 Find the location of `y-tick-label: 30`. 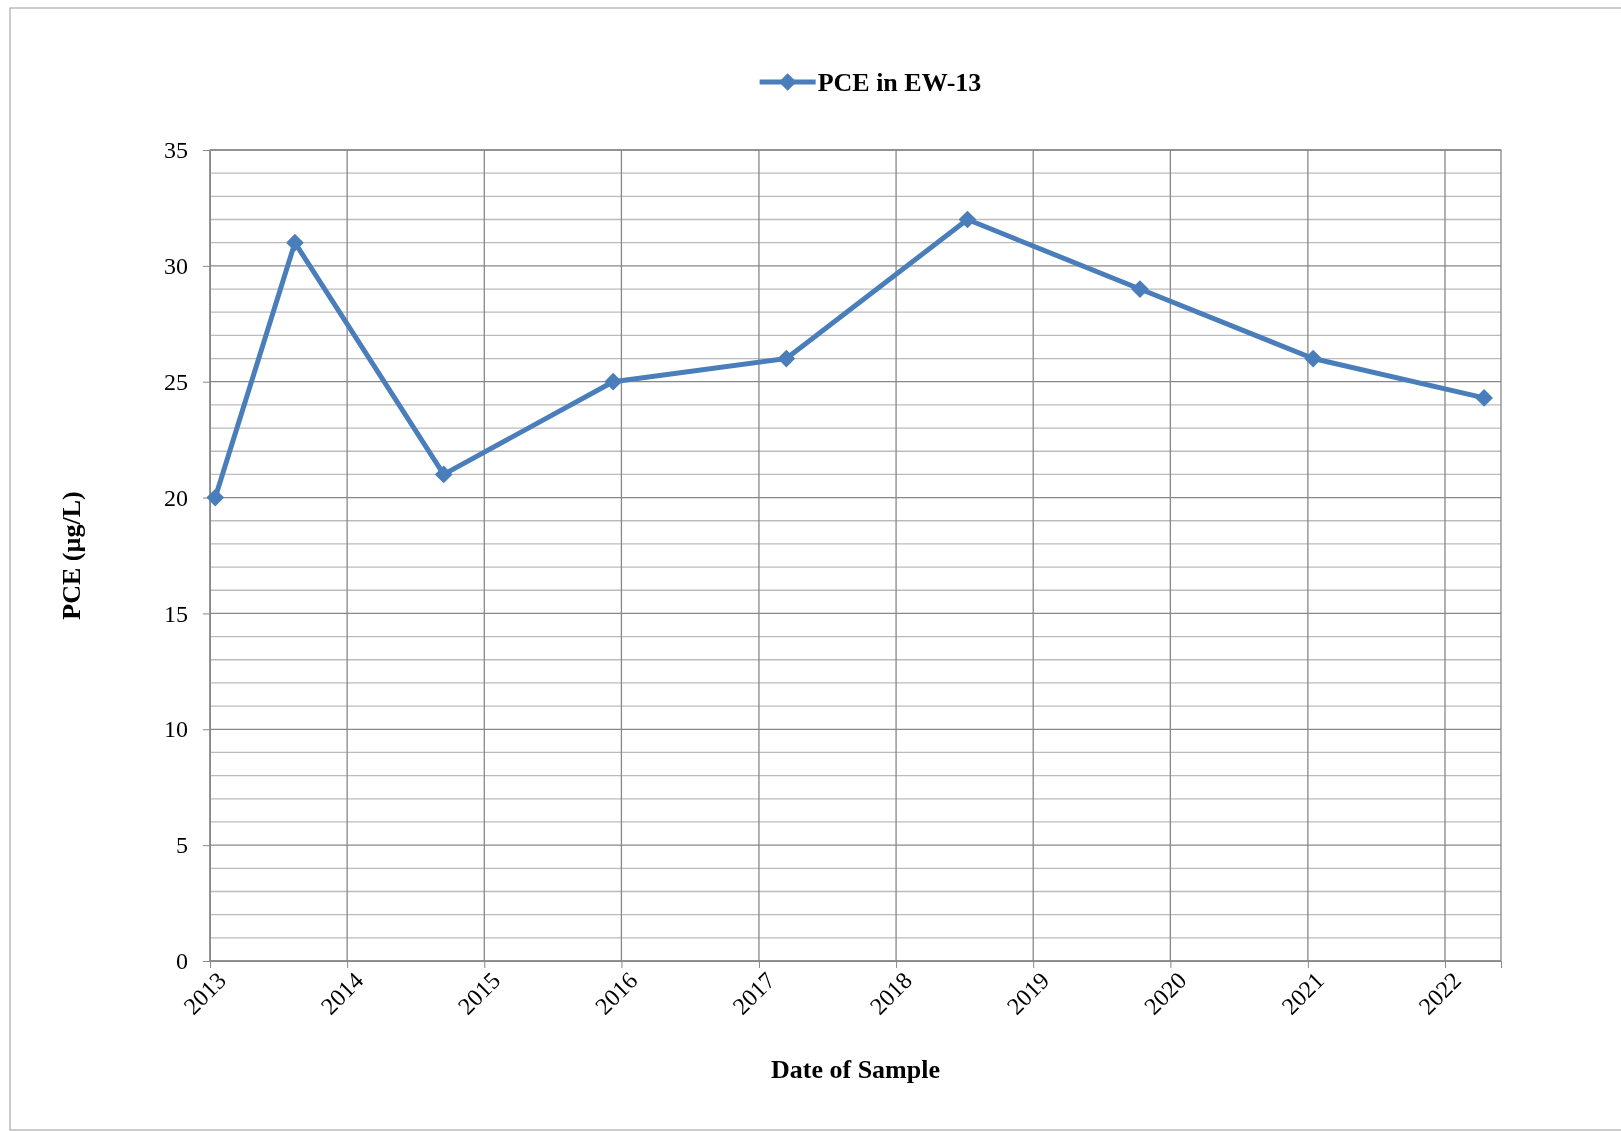

y-tick-label: 30 is located at coordinates (176, 266).